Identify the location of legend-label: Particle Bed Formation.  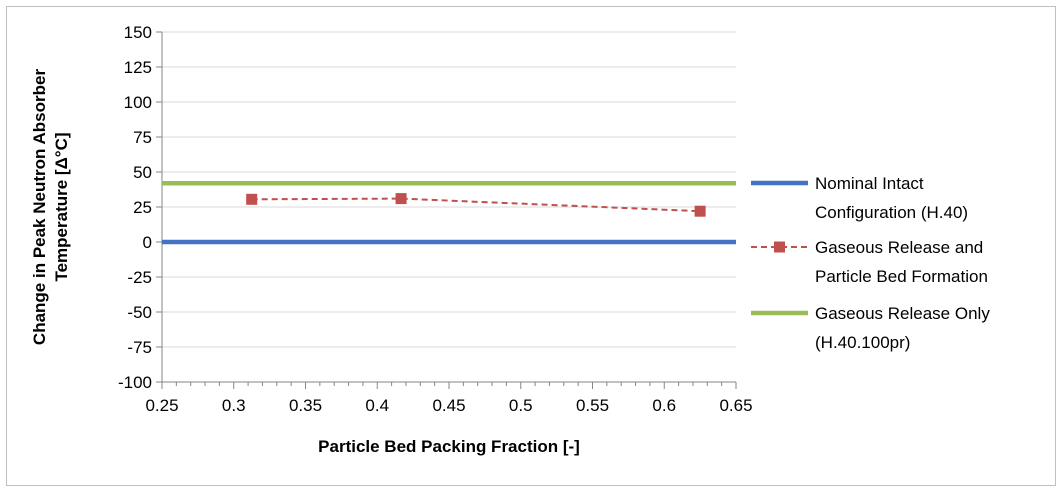
(901, 276).